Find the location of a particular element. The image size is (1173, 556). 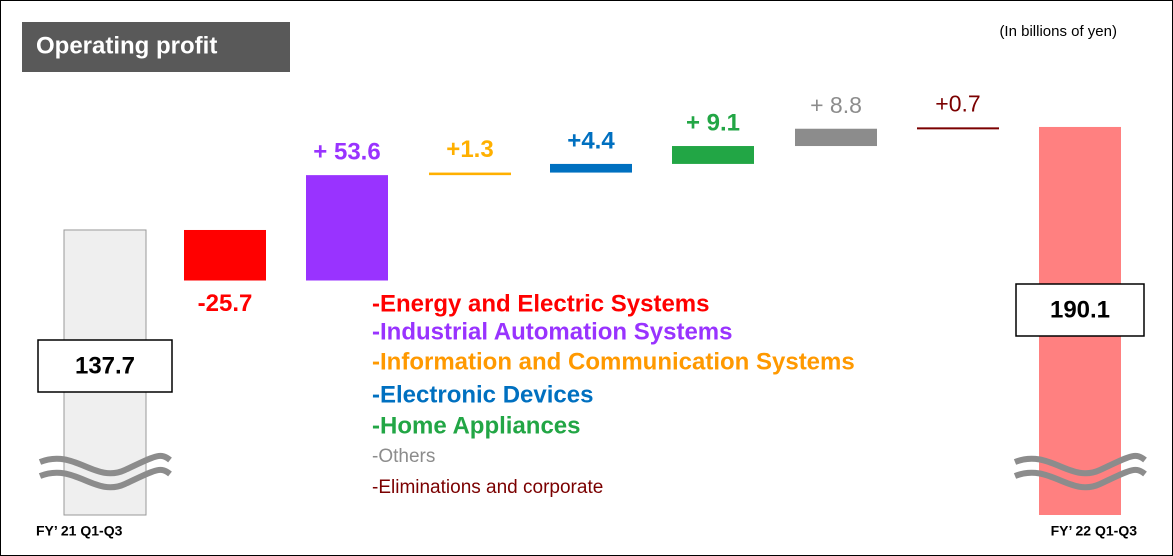

value-label: + 53.6 is located at coordinates (346, 151).